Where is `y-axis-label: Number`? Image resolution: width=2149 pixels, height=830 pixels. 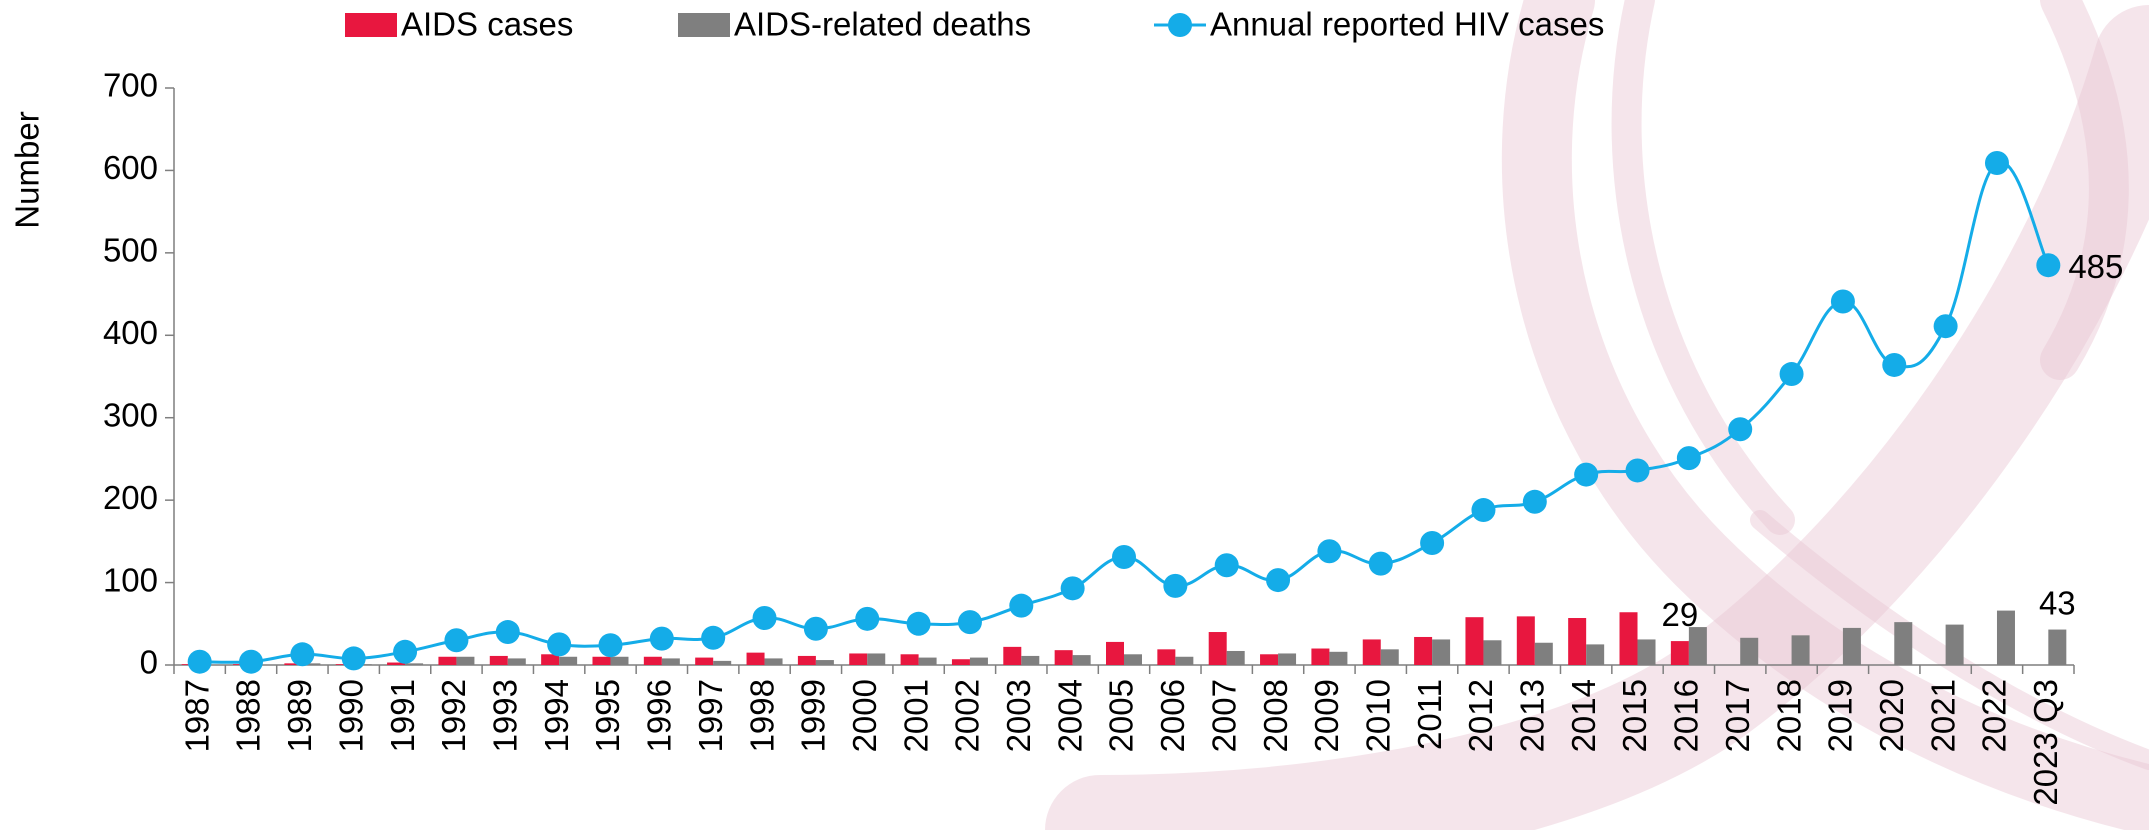
y-axis-label: Number is located at coordinates (27, 169).